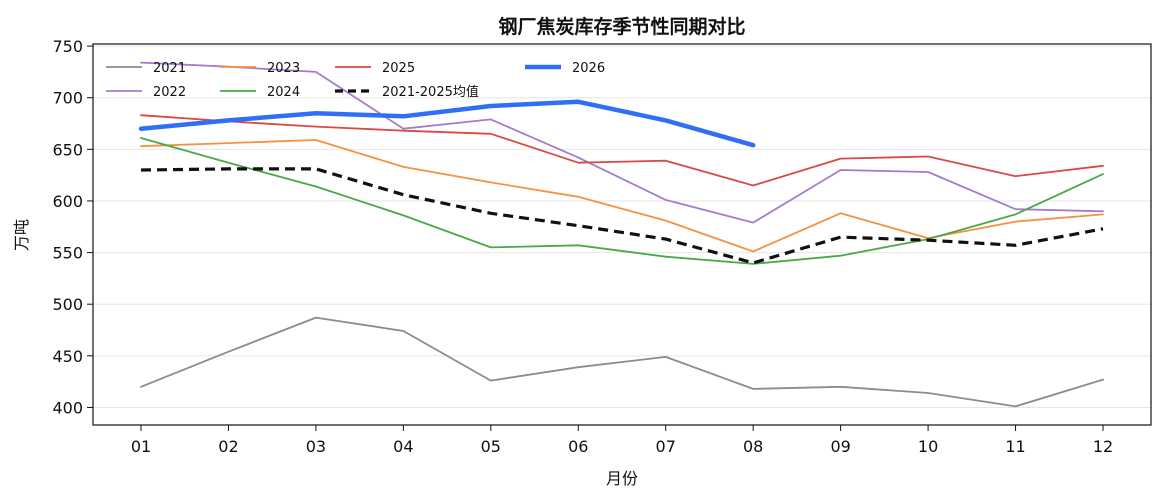 The image size is (1166, 503). What do you see at coordinates (588, 68) in the screenshot?
I see `legend-label-2026: 2026` at bounding box center [588, 68].